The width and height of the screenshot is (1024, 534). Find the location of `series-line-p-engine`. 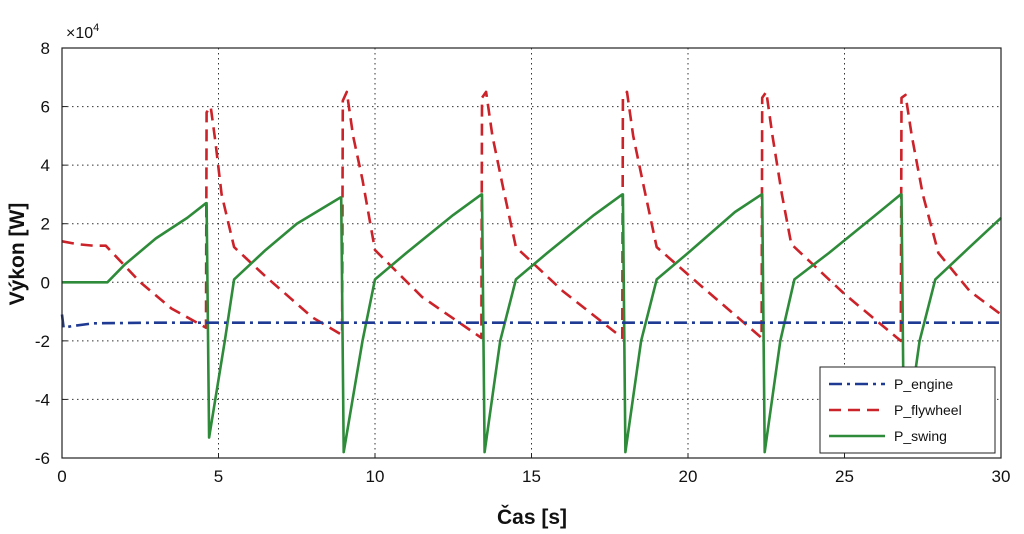

series-line-p-engine is located at coordinates (530, 322).